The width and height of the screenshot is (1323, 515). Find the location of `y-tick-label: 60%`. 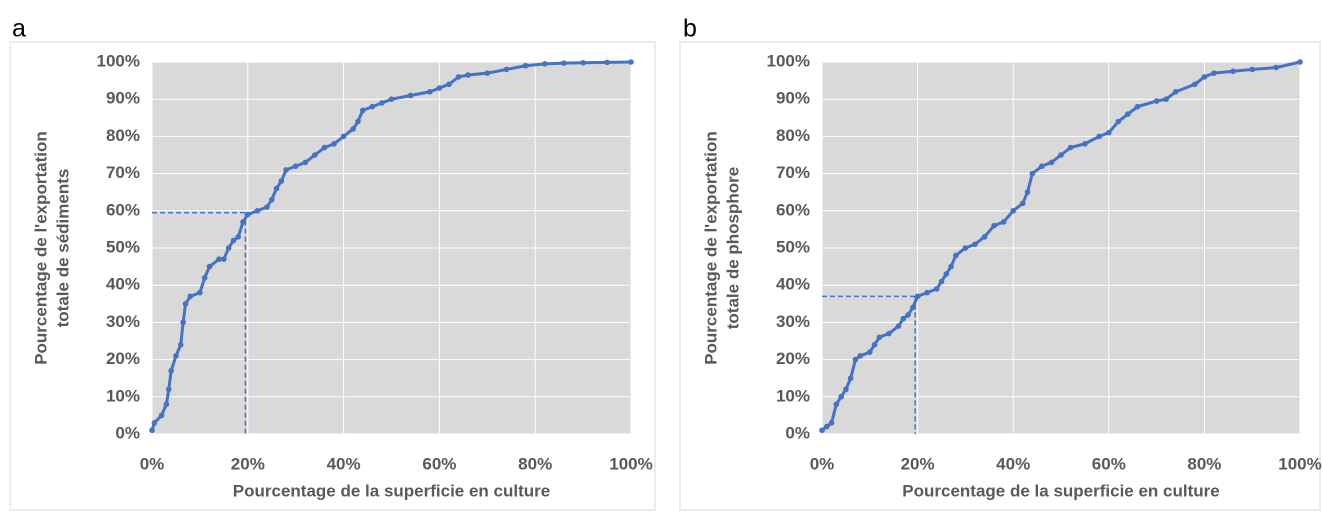

y-tick-label: 60% is located at coordinates (123, 209).